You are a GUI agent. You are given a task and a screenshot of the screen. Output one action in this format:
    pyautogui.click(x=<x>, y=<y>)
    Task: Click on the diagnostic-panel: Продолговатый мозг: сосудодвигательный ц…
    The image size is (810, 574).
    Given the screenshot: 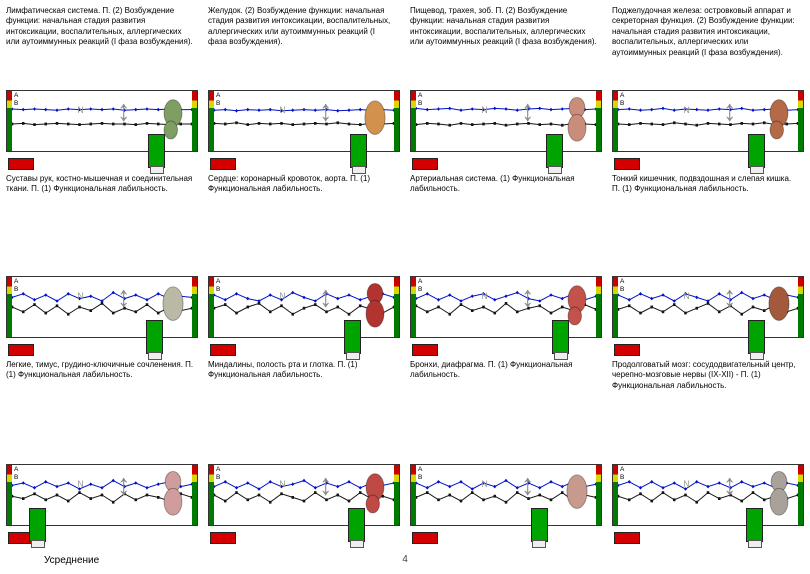 What is the action you would take?
    pyautogui.click(x=708, y=454)
    